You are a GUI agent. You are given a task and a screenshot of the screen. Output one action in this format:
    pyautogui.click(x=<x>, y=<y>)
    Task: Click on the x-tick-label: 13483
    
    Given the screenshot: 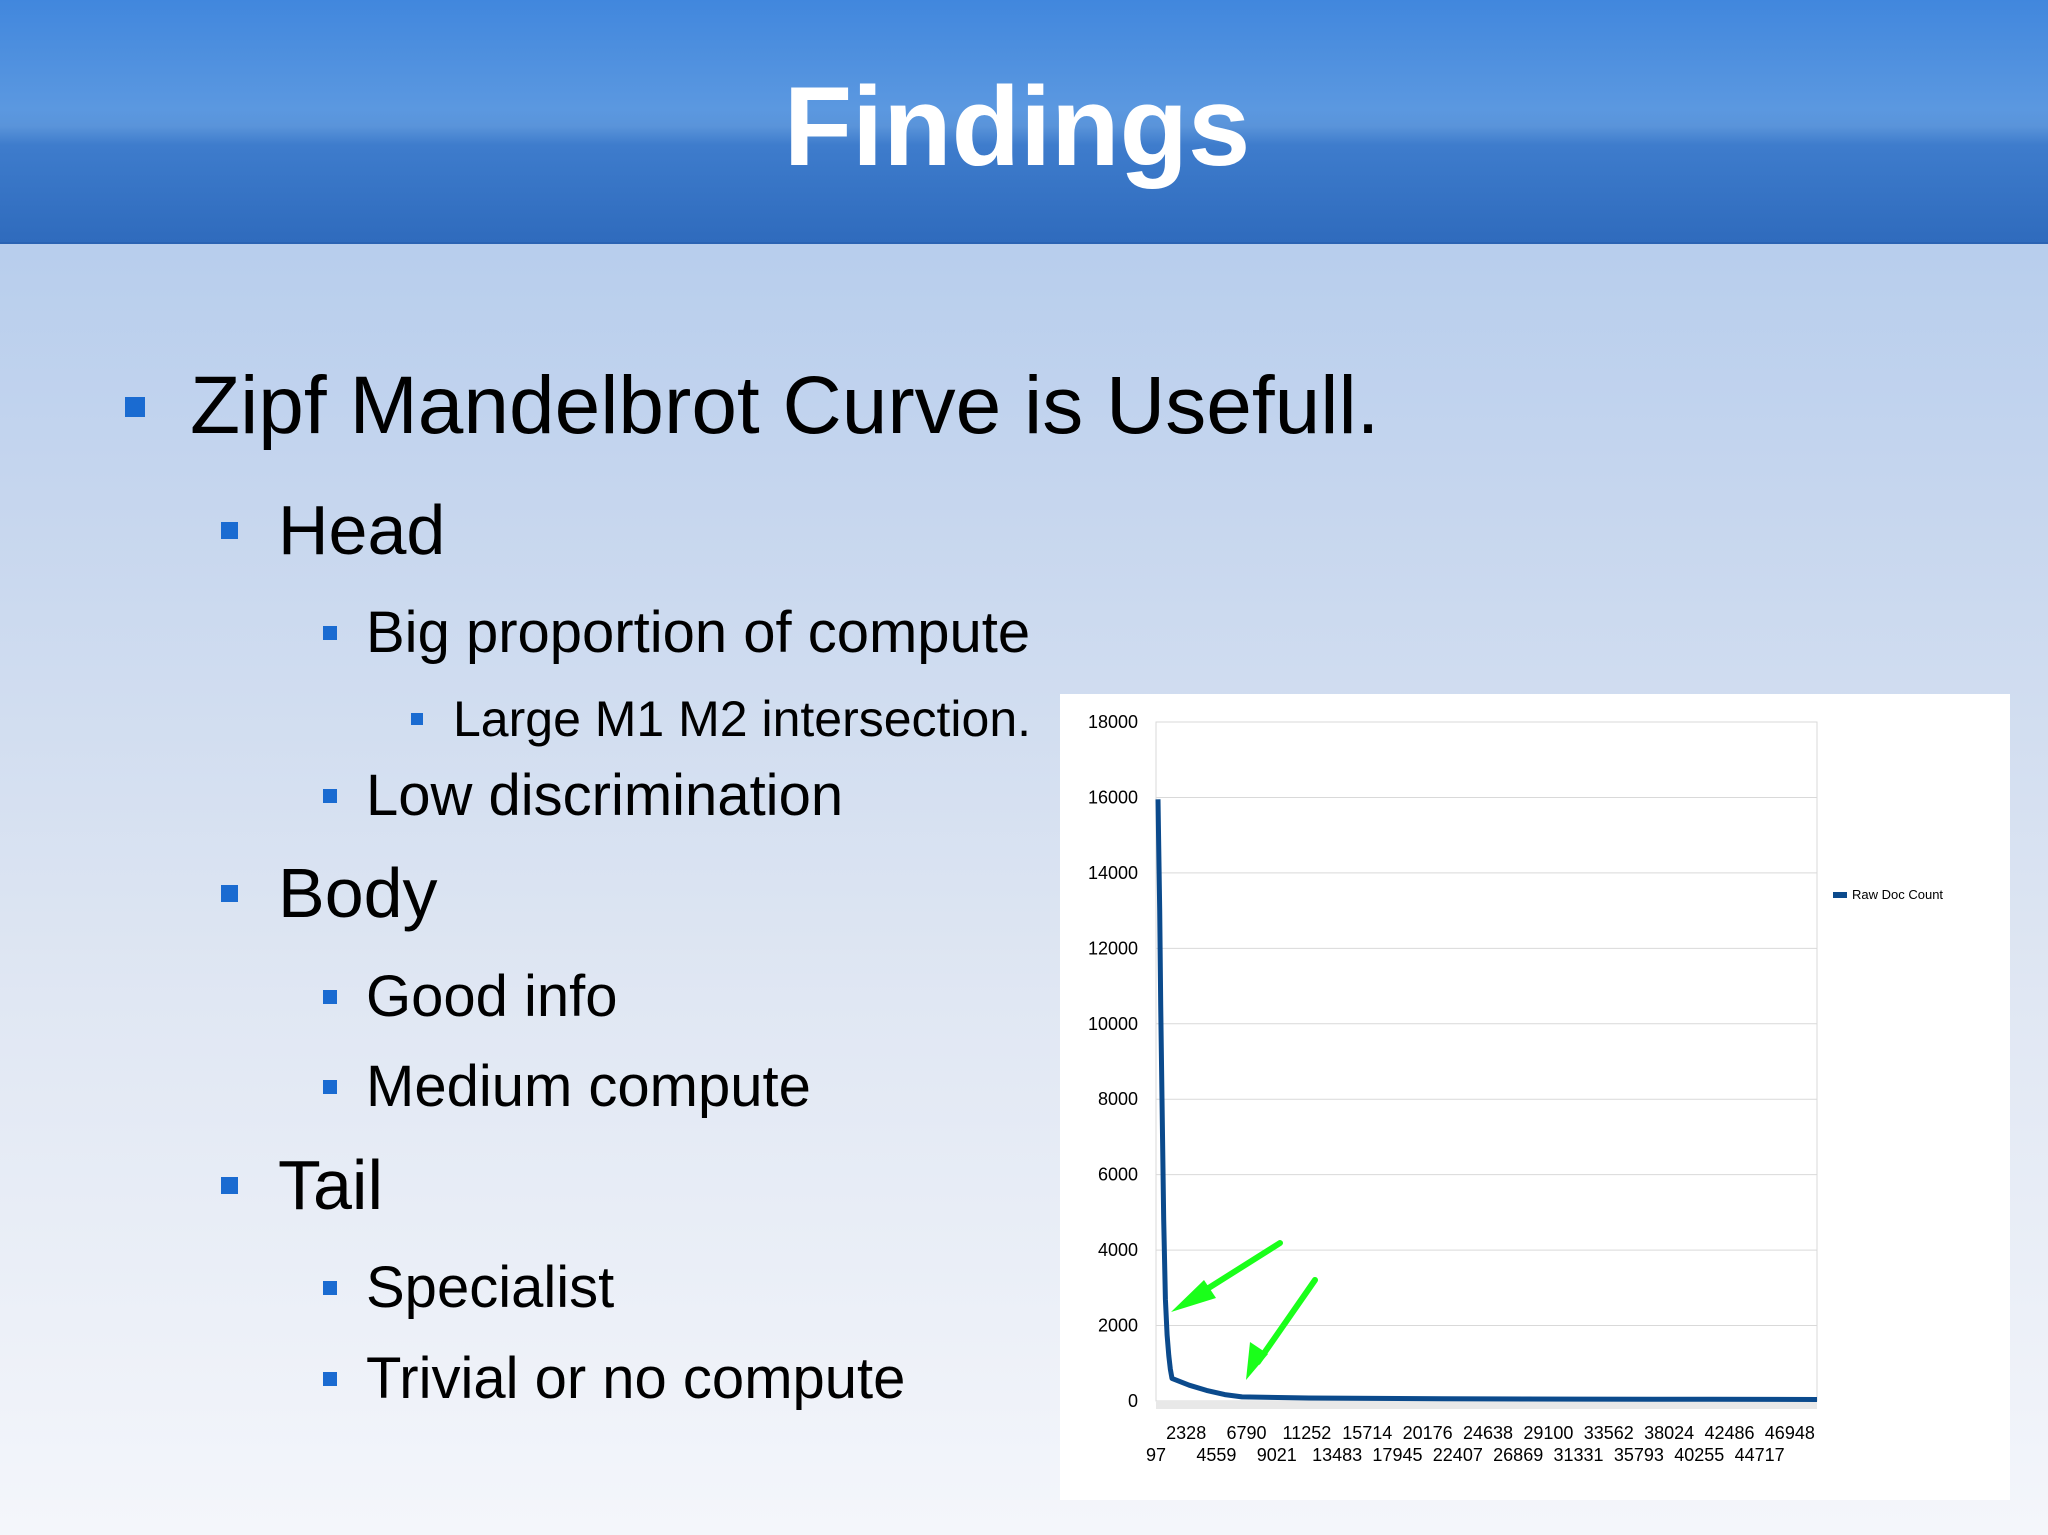 What is the action you would take?
    pyautogui.click(x=1337, y=1455)
    